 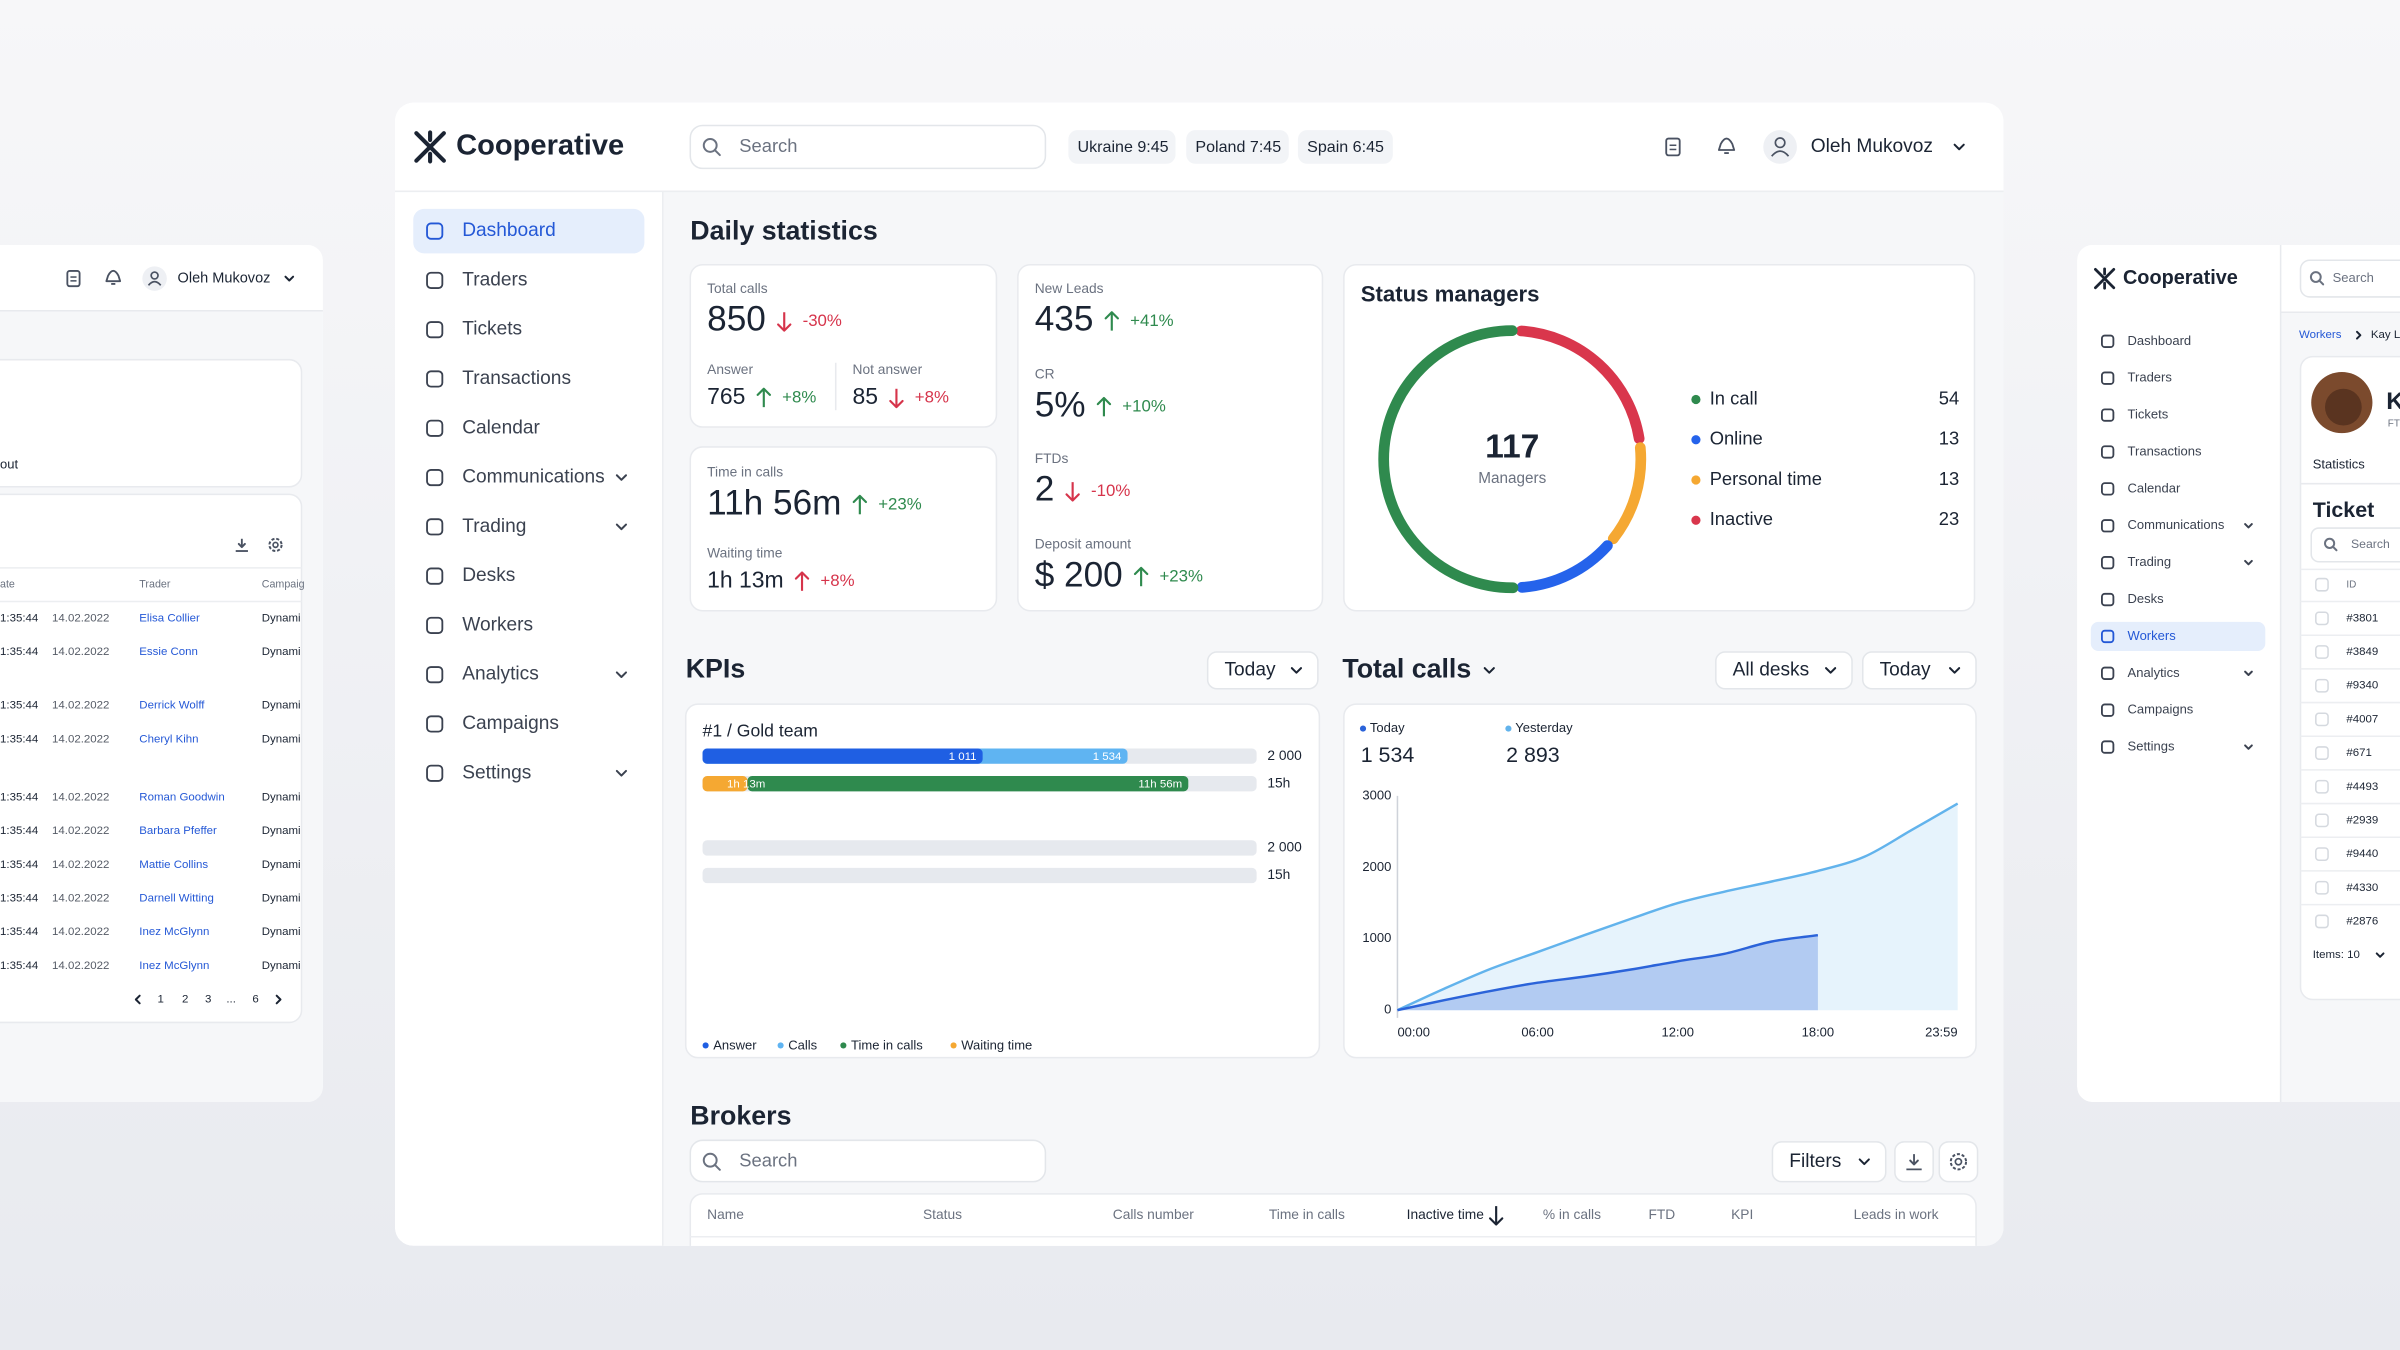 I want to click on column-header: Inactive time, so click(x=1446, y=1214).